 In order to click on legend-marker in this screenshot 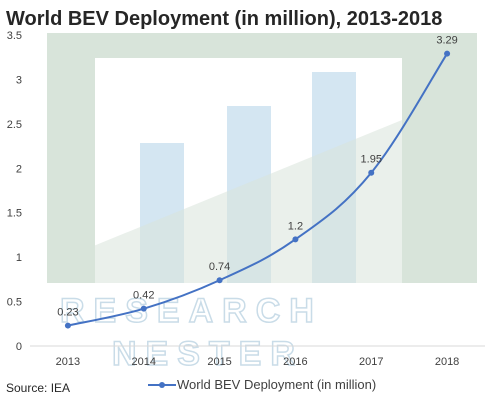, I will do `click(162, 385)`.